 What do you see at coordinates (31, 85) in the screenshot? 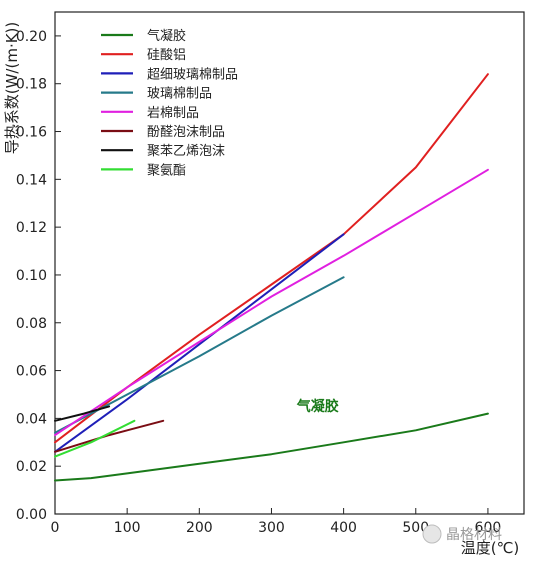
I see `y-tick-label: 0.18` at bounding box center [31, 85].